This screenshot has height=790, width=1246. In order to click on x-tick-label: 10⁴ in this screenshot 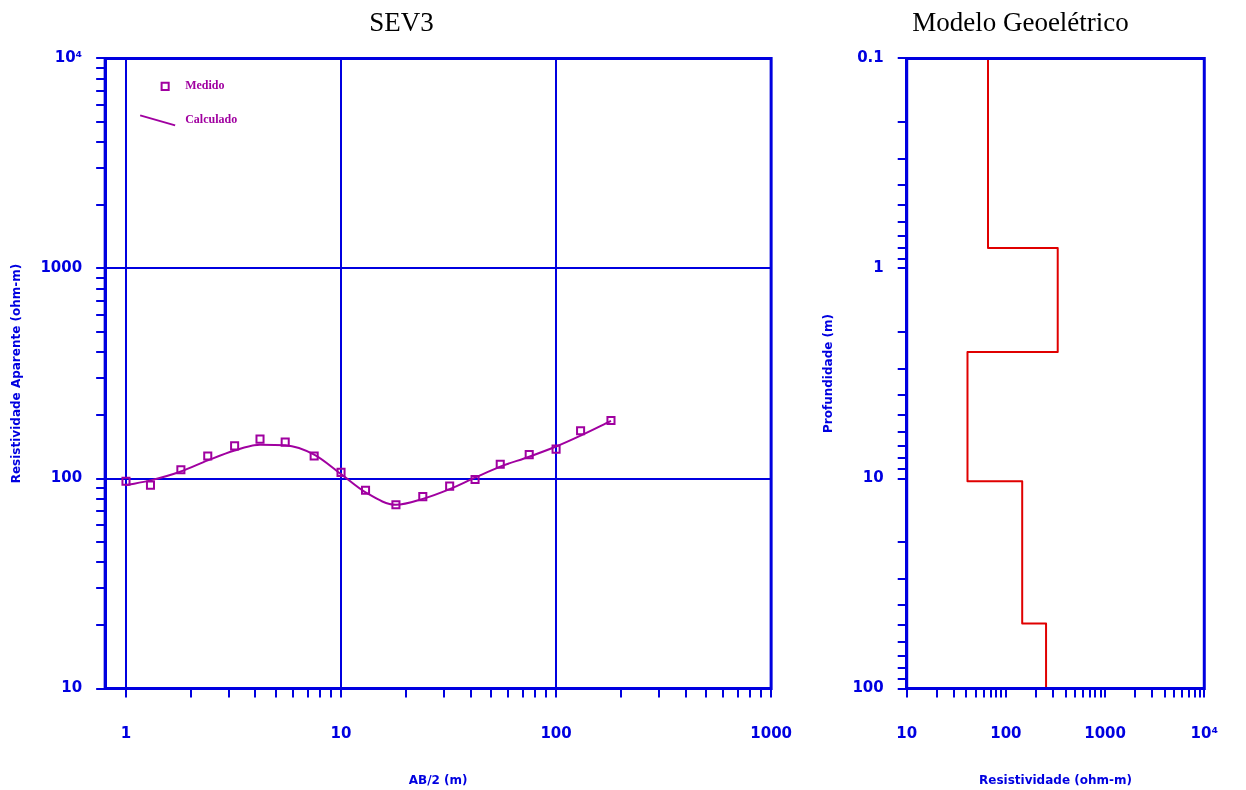, I will do `click(1204, 733)`.